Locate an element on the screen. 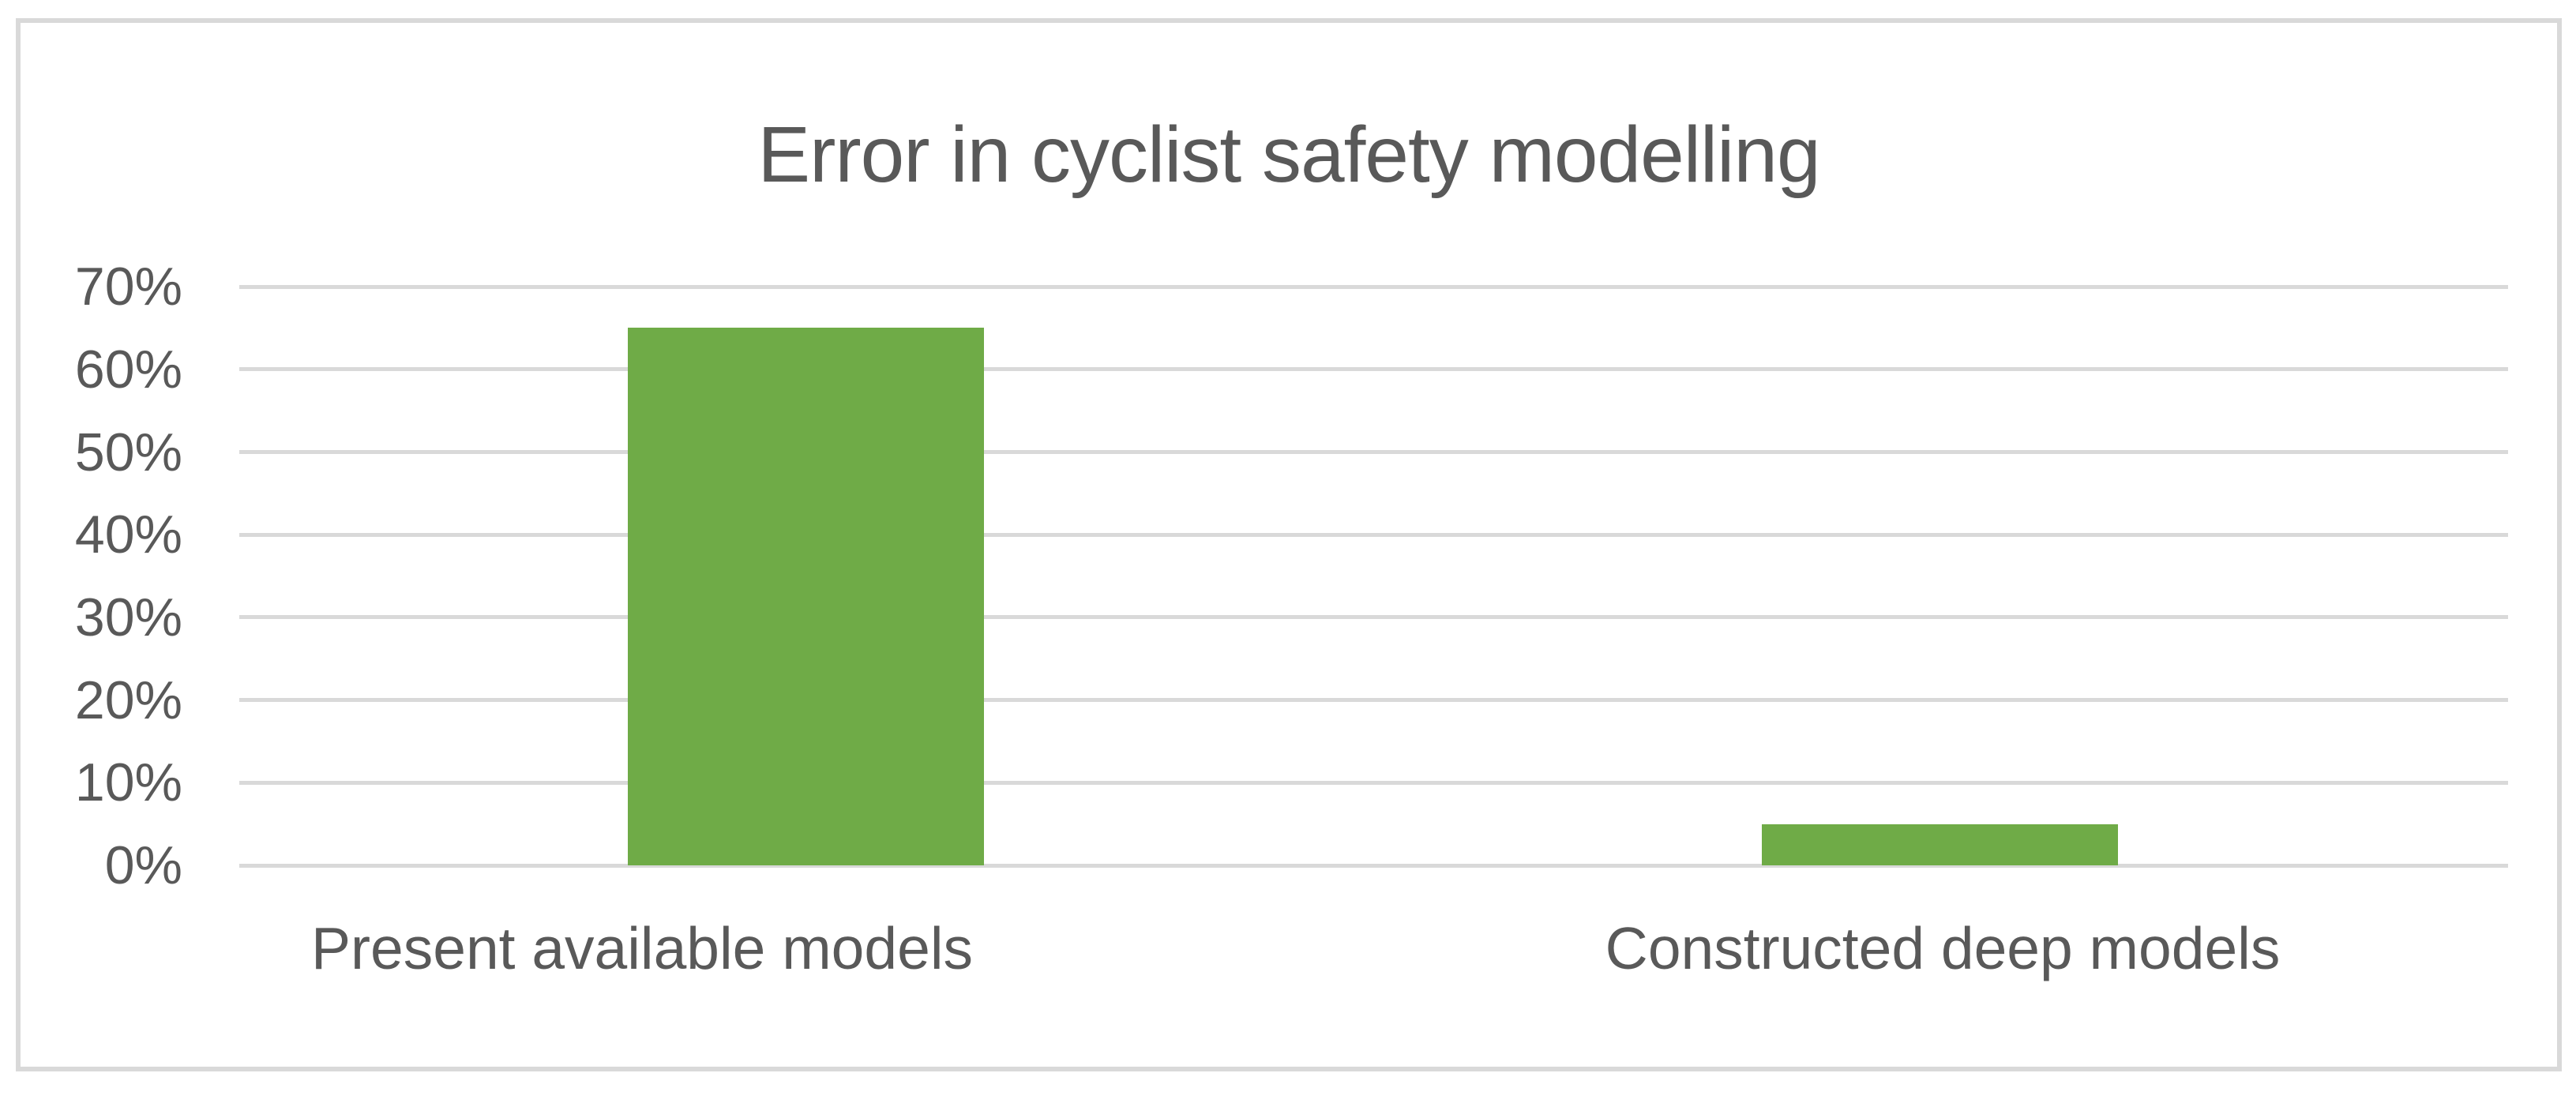 The height and width of the screenshot is (1103, 2576). bar-constructed-deep-models is located at coordinates (1939, 844).